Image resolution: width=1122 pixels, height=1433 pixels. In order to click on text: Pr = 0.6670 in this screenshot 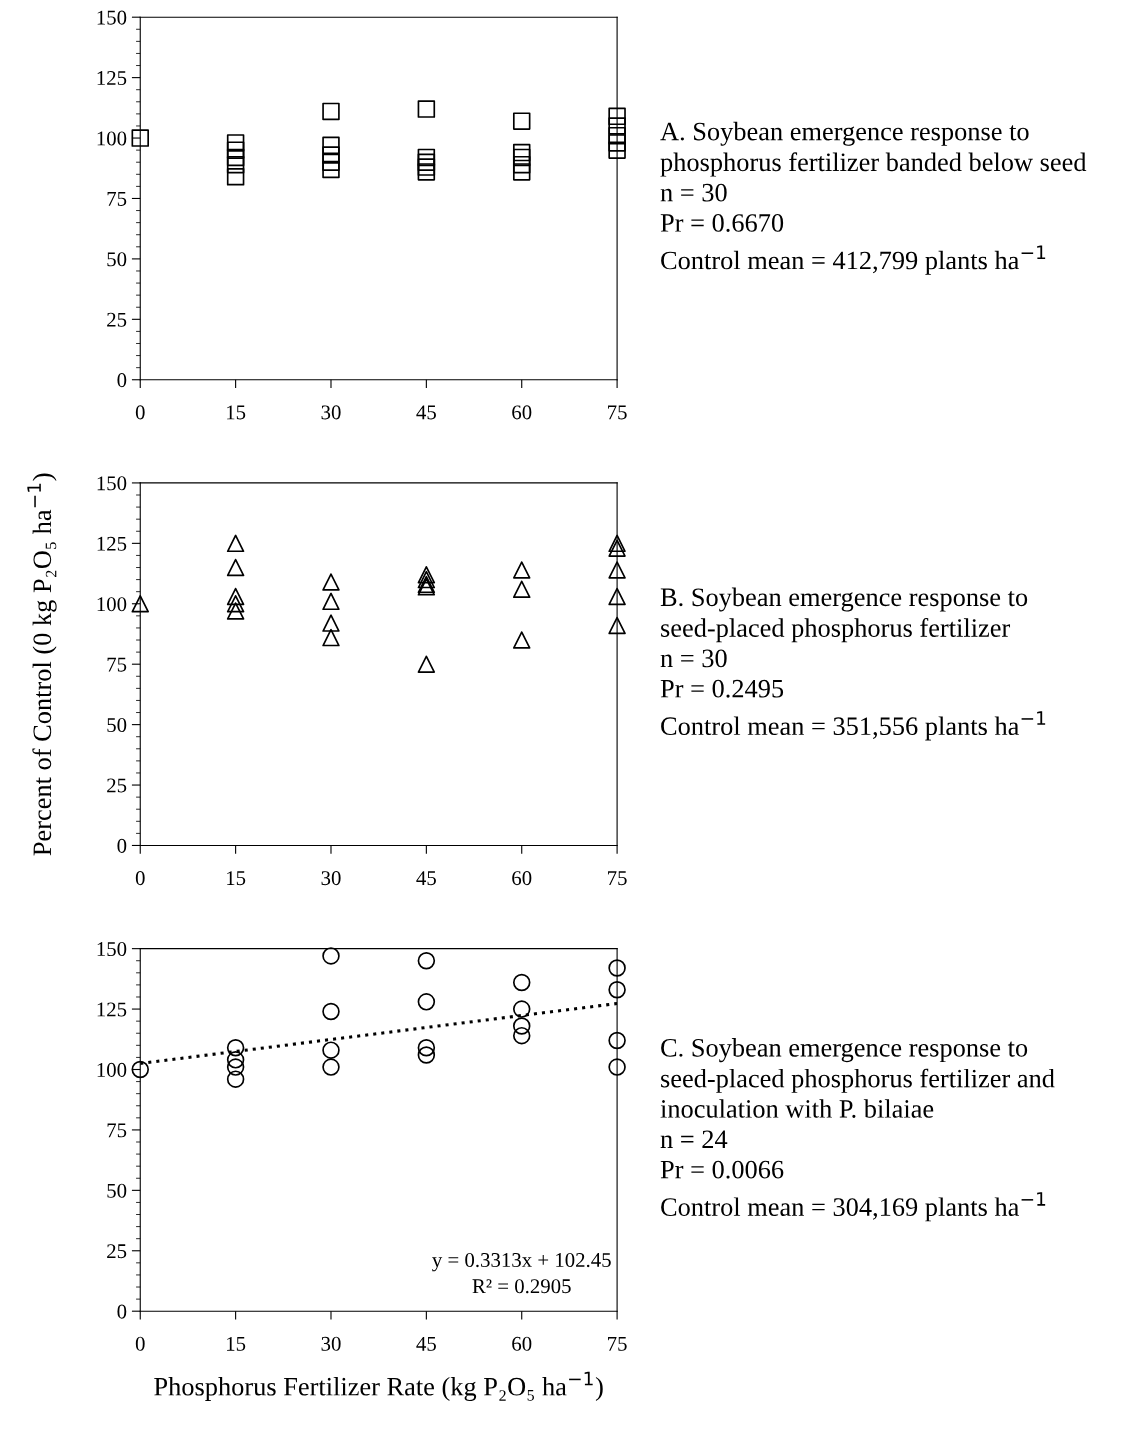, I will do `click(722, 223)`.